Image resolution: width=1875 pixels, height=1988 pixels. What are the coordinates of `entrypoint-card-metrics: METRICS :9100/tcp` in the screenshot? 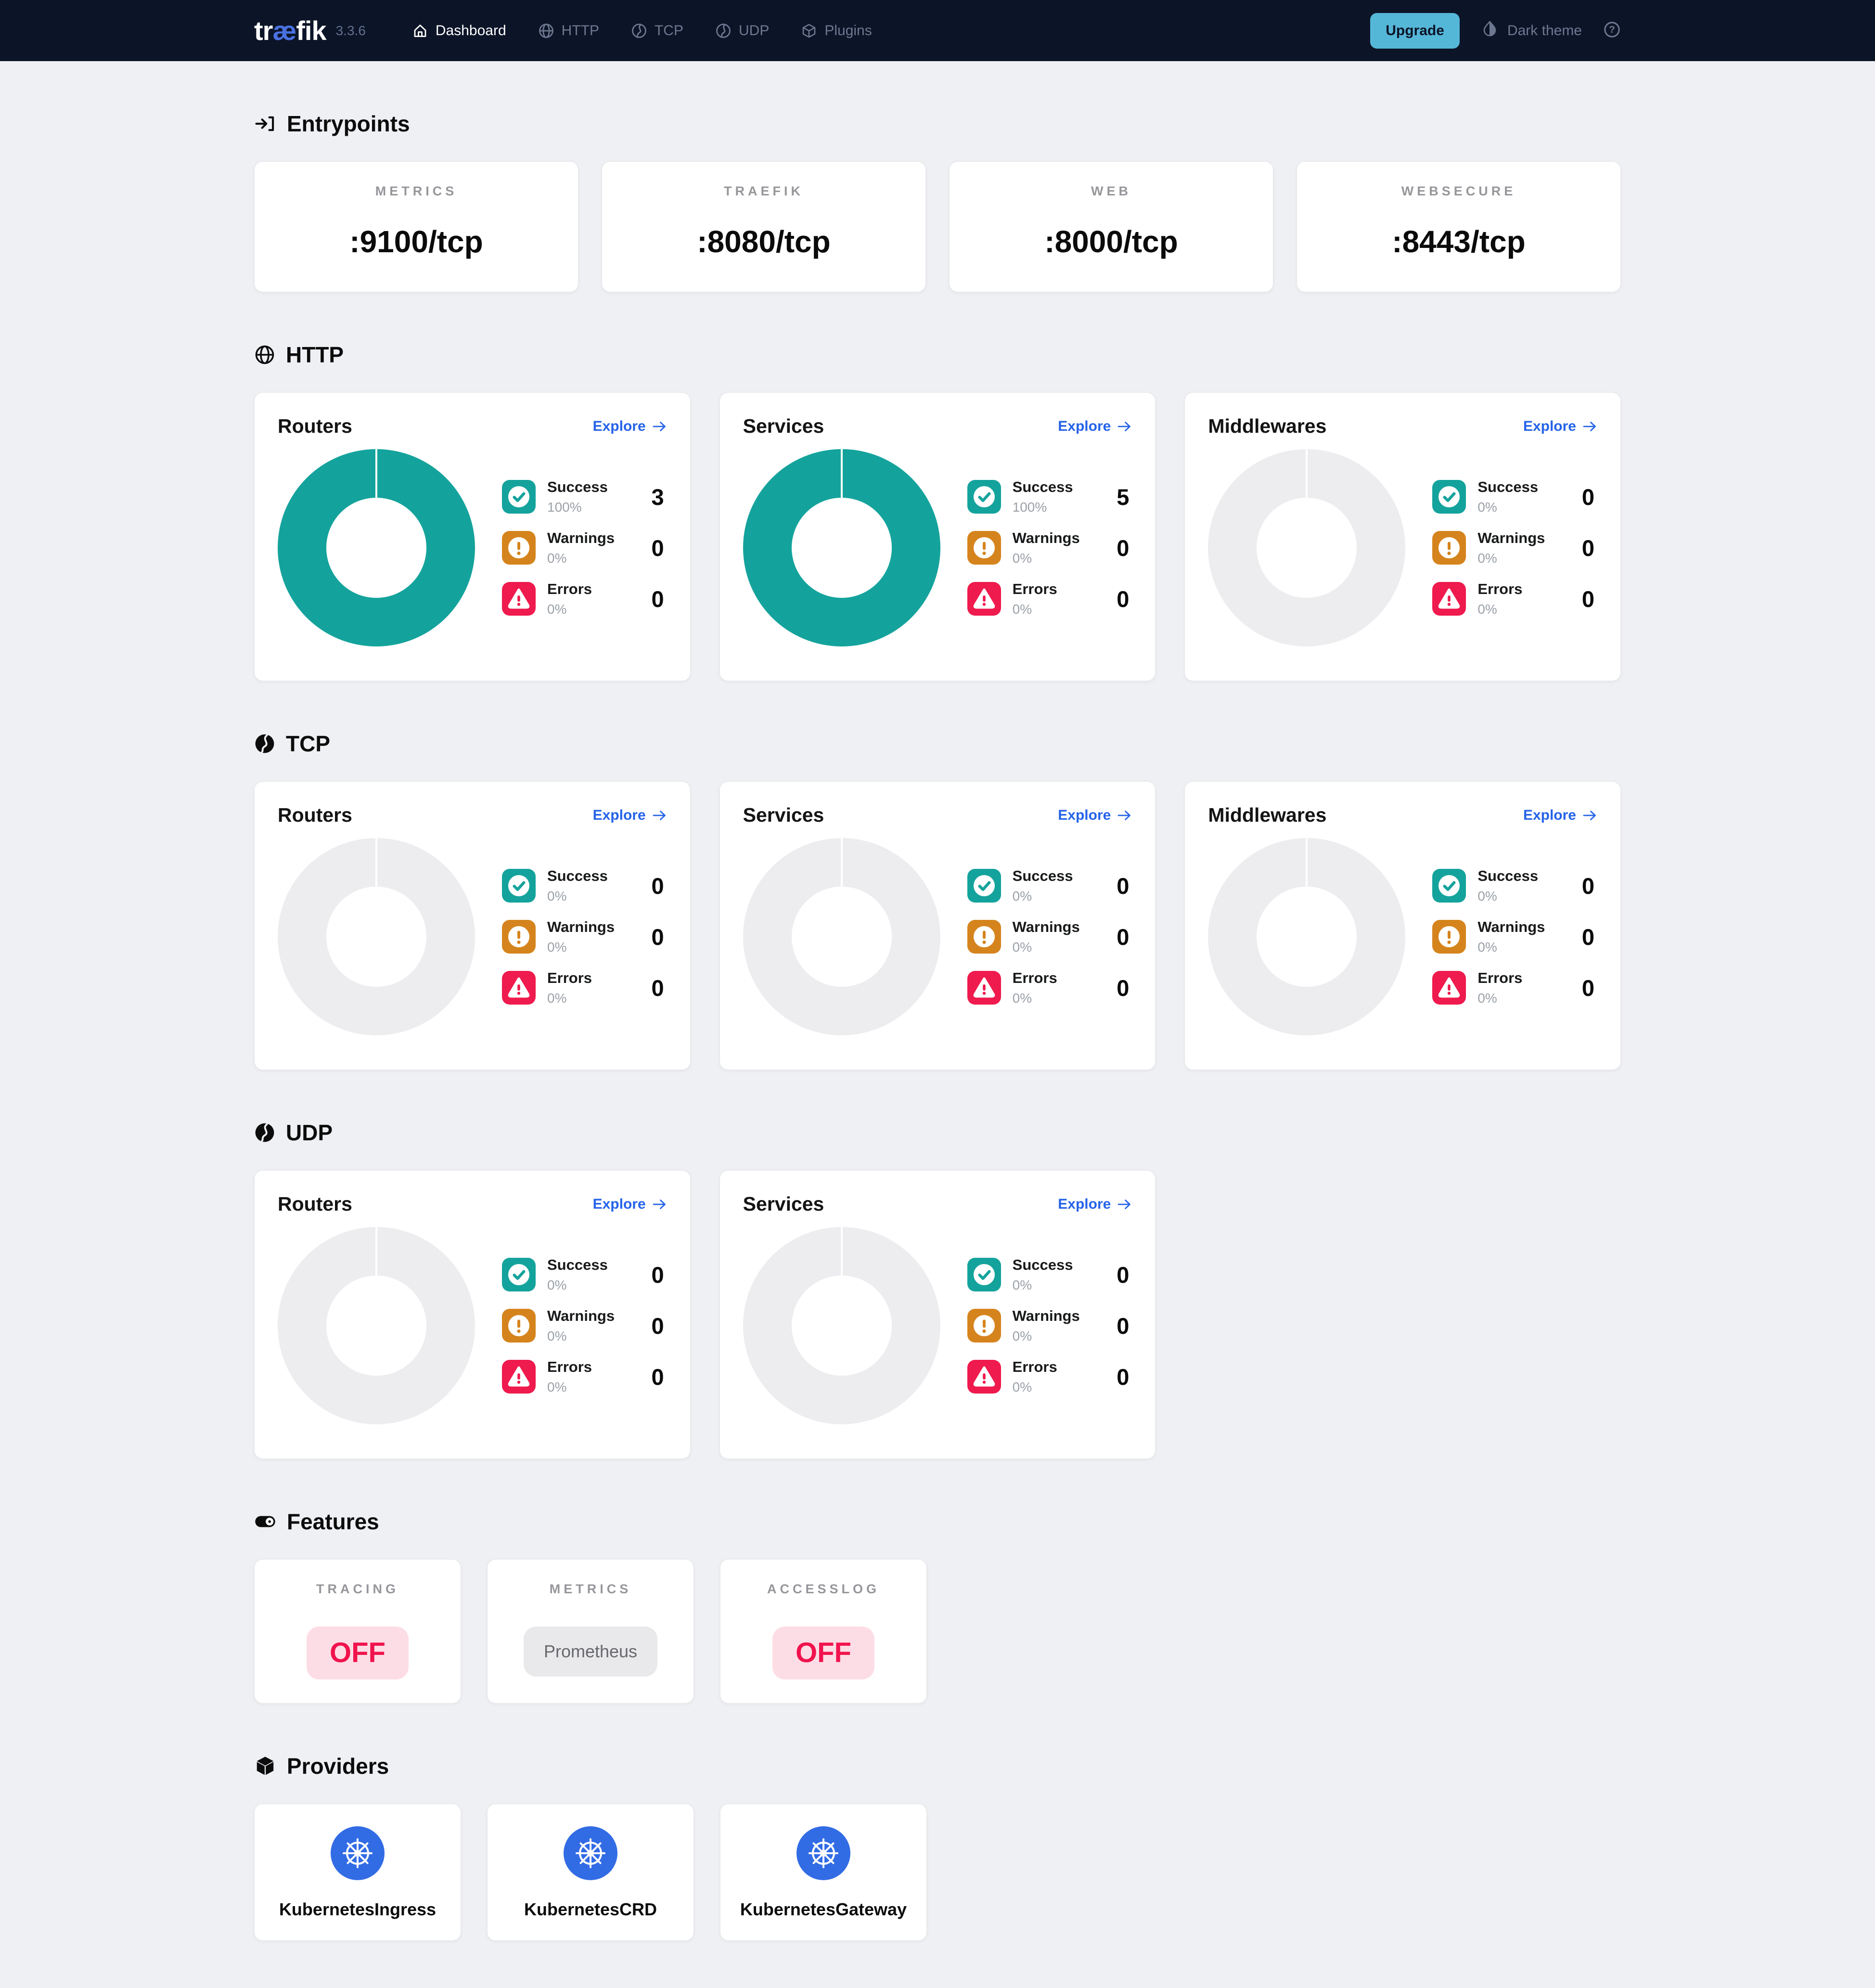 It's located at (416, 227).